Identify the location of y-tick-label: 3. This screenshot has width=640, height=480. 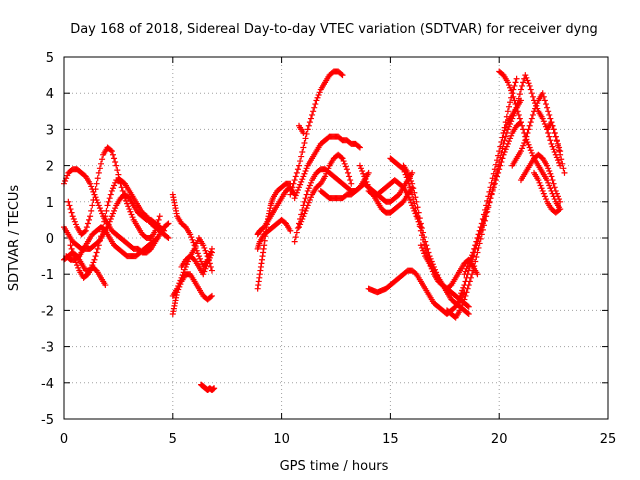
(50, 130).